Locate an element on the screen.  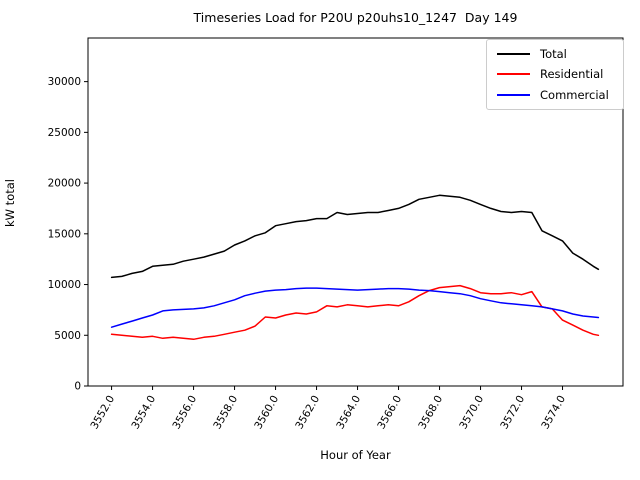
legend-item-commercial: Commercial is located at coordinates (555, 95).